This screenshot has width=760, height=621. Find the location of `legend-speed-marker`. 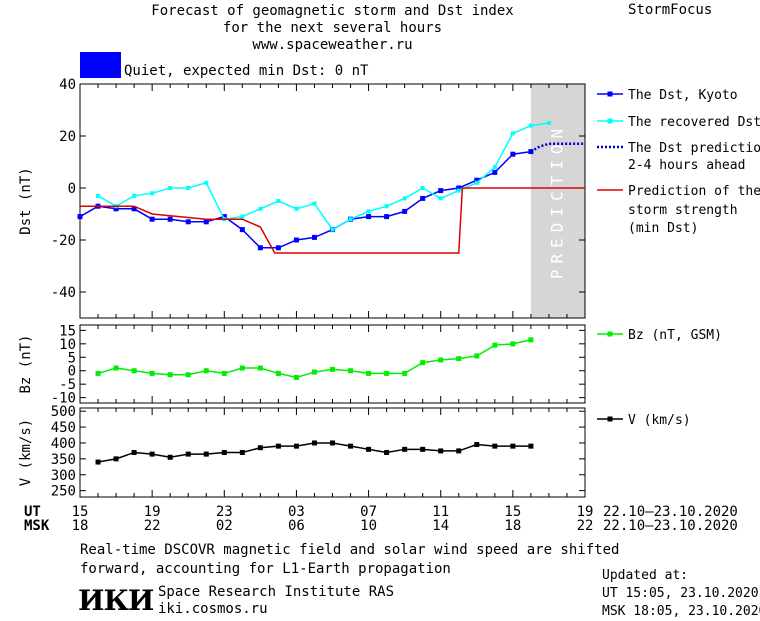

legend-speed-marker is located at coordinates (610, 419).